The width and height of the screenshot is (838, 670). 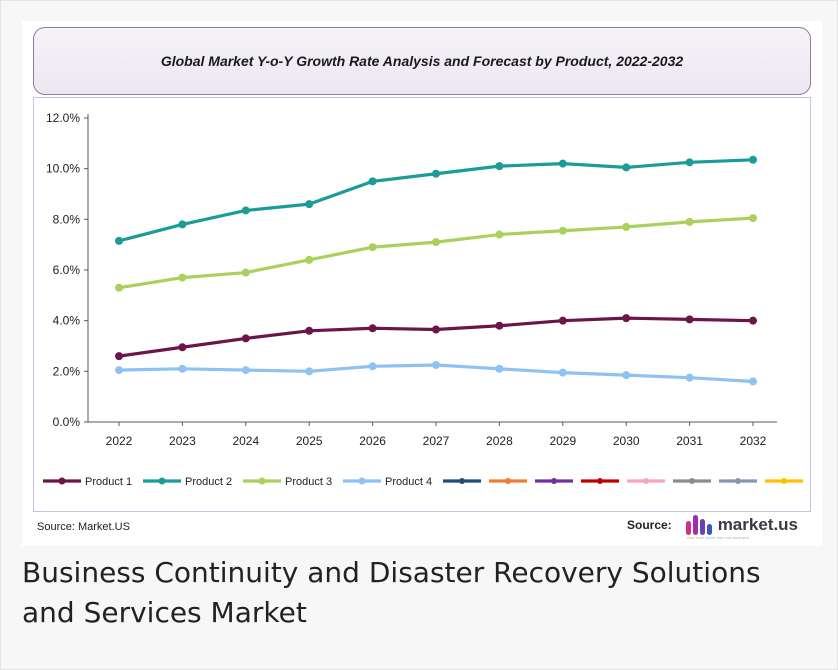 What do you see at coordinates (626, 441) in the screenshot?
I see `x-tick-label: 2030` at bounding box center [626, 441].